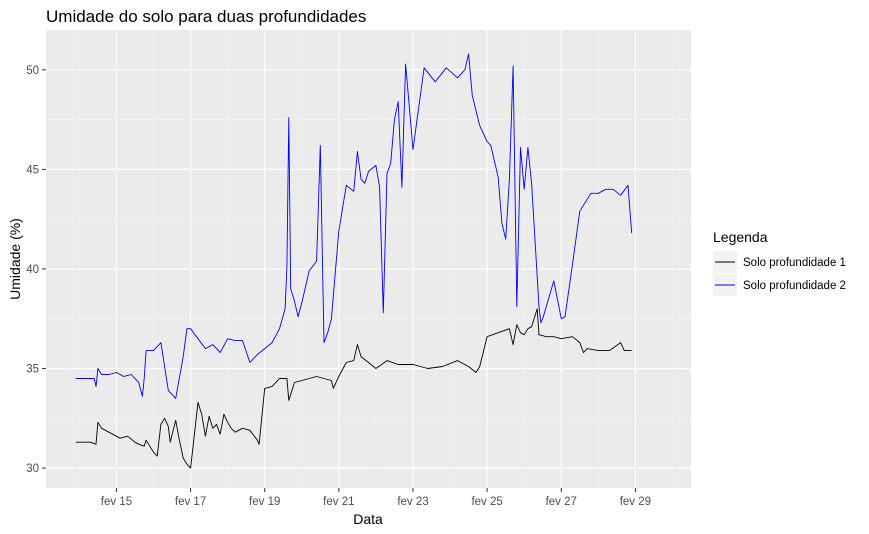  What do you see at coordinates (368, 519) in the screenshot?
I see `x-axis-title: Data` at bounding box center [368, 519].